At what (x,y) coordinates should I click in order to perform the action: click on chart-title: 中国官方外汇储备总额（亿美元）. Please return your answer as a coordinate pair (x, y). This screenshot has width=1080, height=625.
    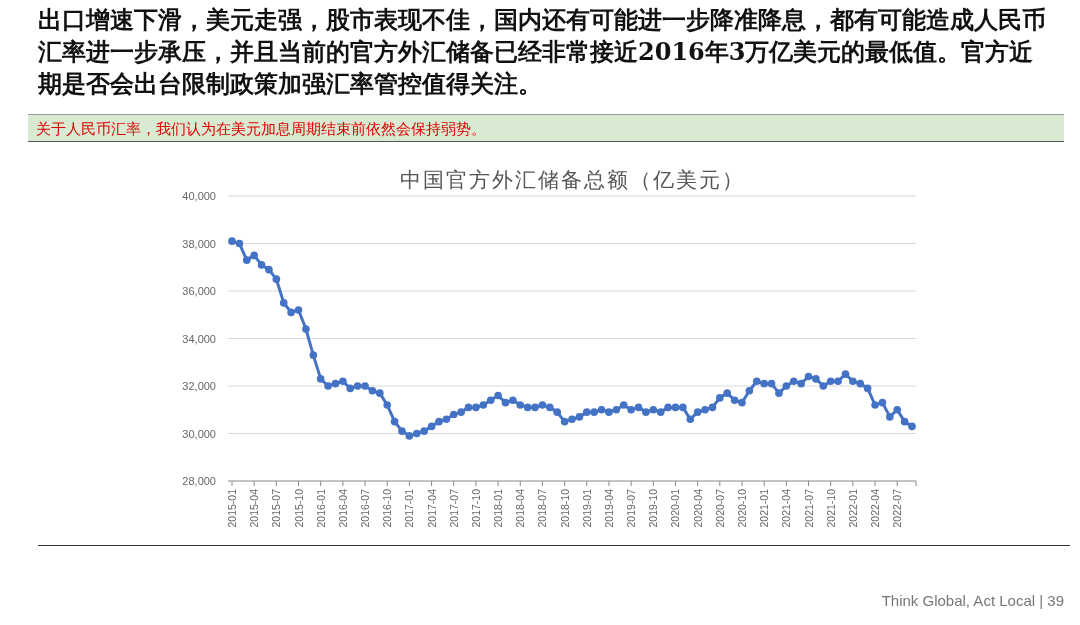
    Looking at the image, I should click on (572, 180).